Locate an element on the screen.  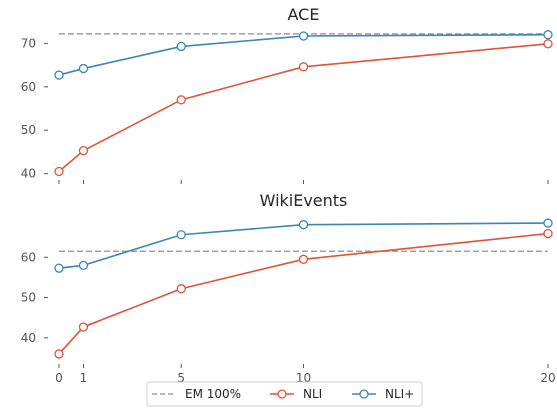
legend-label-em100: EM 100% is located at coordinates (213, 394).